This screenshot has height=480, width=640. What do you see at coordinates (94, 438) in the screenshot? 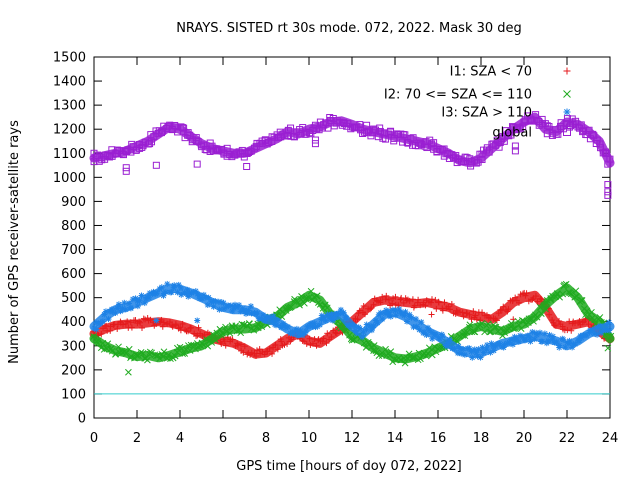
I see `x-tick-label: 0` at bounding box center [94, 438].